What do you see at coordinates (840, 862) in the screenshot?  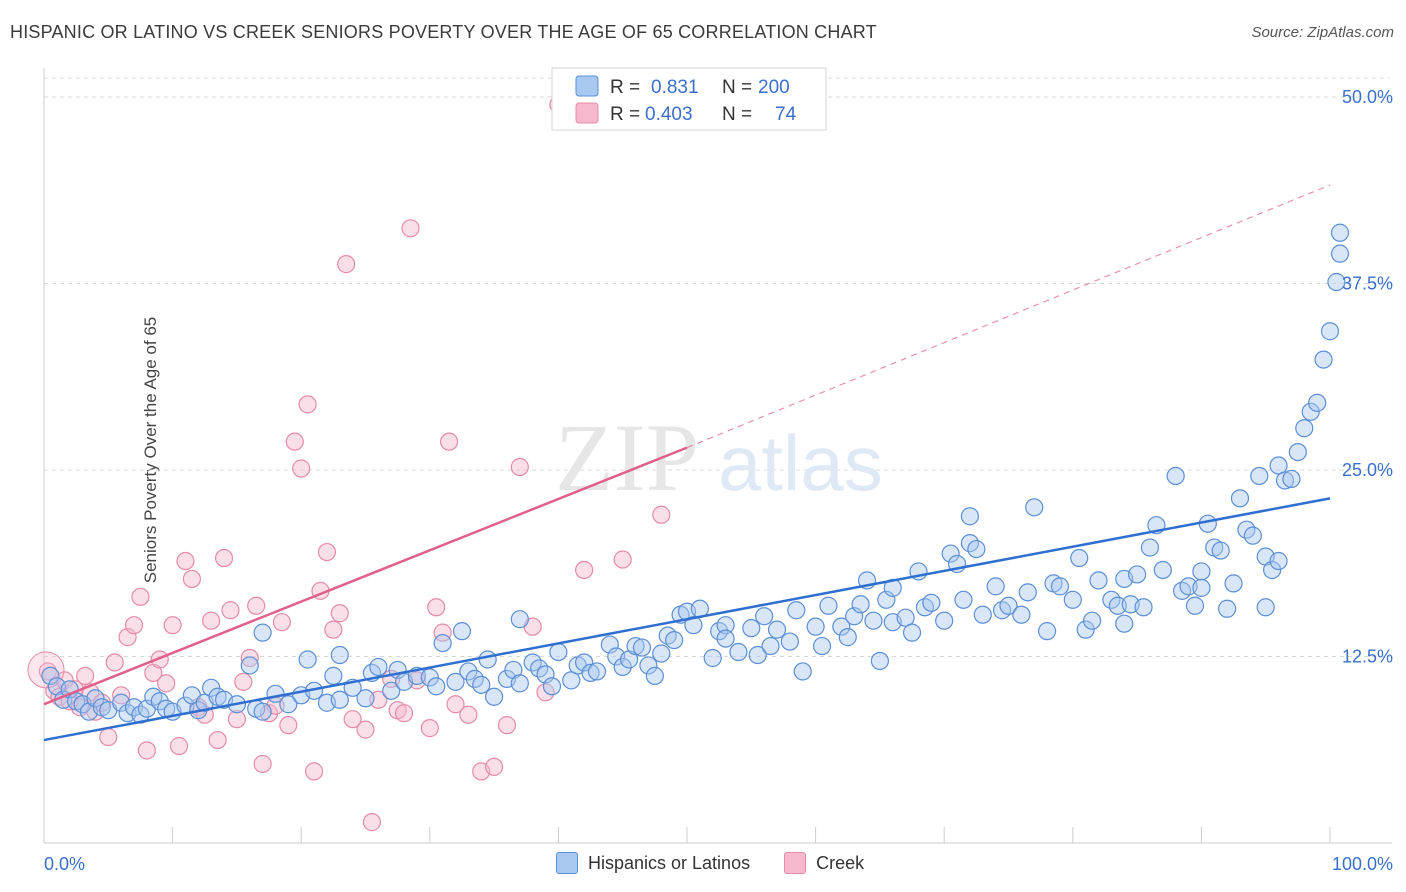 I see `legend-label-creek: Creek` at bounding box center [840, 862].